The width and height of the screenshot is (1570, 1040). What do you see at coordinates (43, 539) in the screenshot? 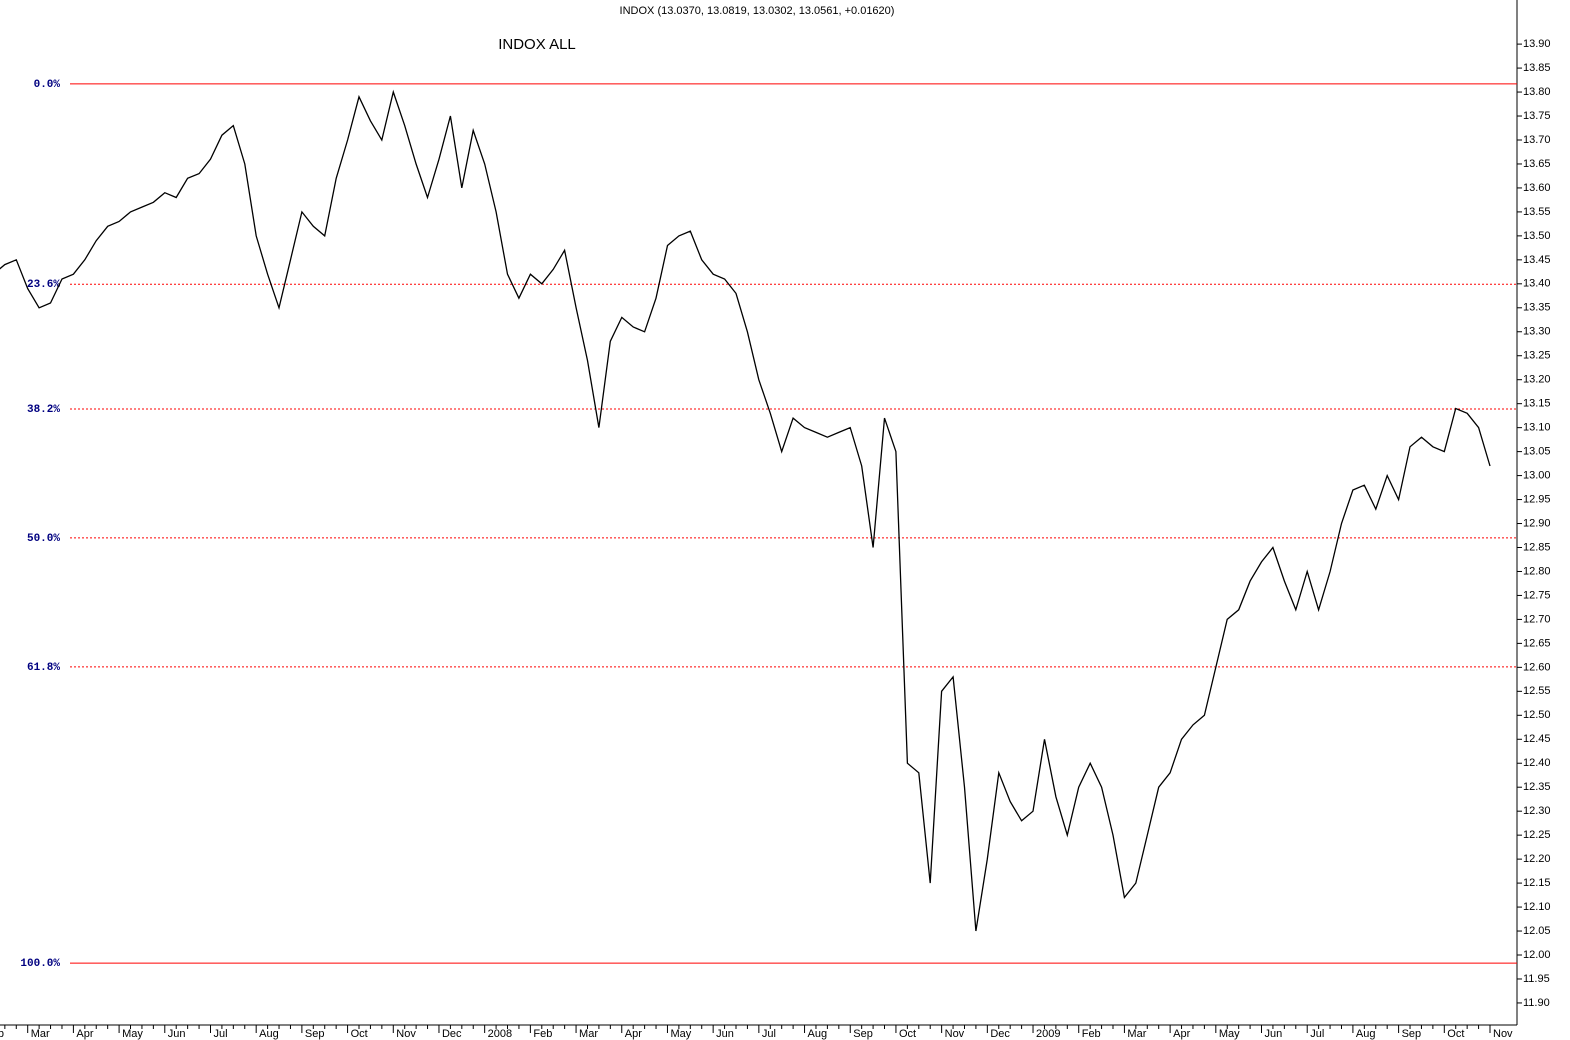
I see `fib-level-label: 50.0%` at bounding box center [43, 539].